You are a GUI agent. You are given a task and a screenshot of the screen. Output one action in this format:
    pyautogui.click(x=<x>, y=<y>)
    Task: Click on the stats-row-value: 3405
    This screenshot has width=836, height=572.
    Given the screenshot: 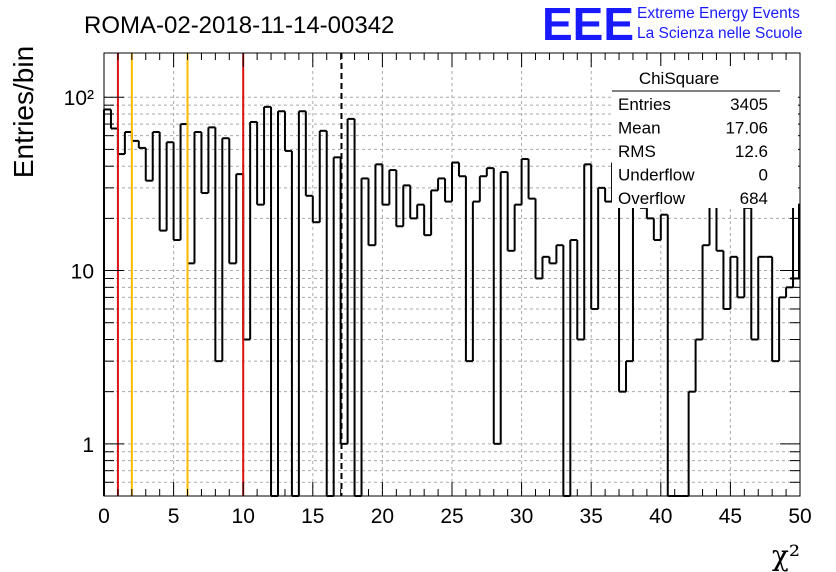 What is the action you would take?
    pyautogui.click(x=749, y=104)
    